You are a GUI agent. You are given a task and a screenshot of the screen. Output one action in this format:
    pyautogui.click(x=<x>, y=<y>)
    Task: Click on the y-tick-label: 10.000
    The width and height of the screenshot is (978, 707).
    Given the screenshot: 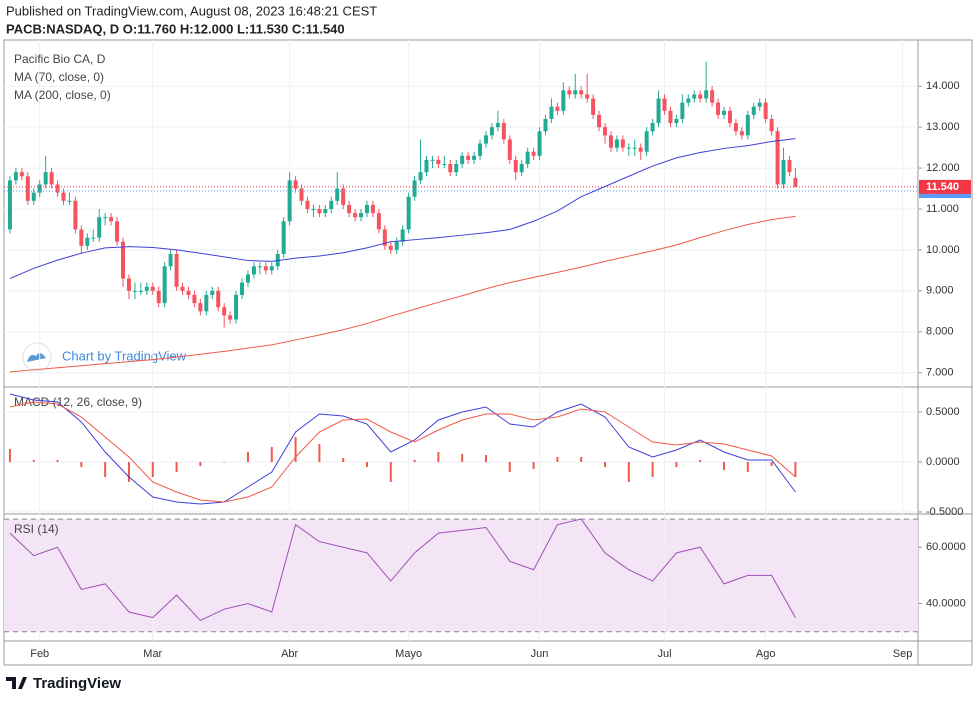 What is the action you would take?
    pyautogui.click(x=943, y=250)
    